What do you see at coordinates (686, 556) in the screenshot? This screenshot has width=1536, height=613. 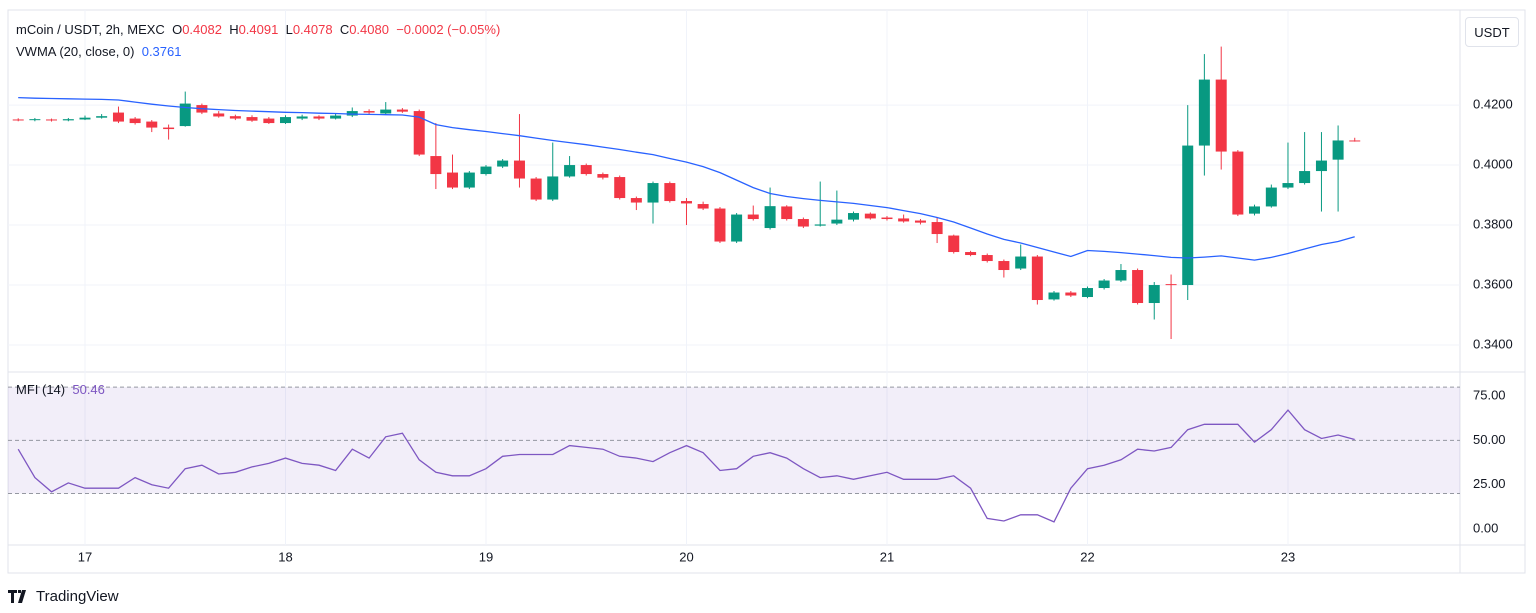 I see `x-tick-label: 20` at bounding box center [686, 556].